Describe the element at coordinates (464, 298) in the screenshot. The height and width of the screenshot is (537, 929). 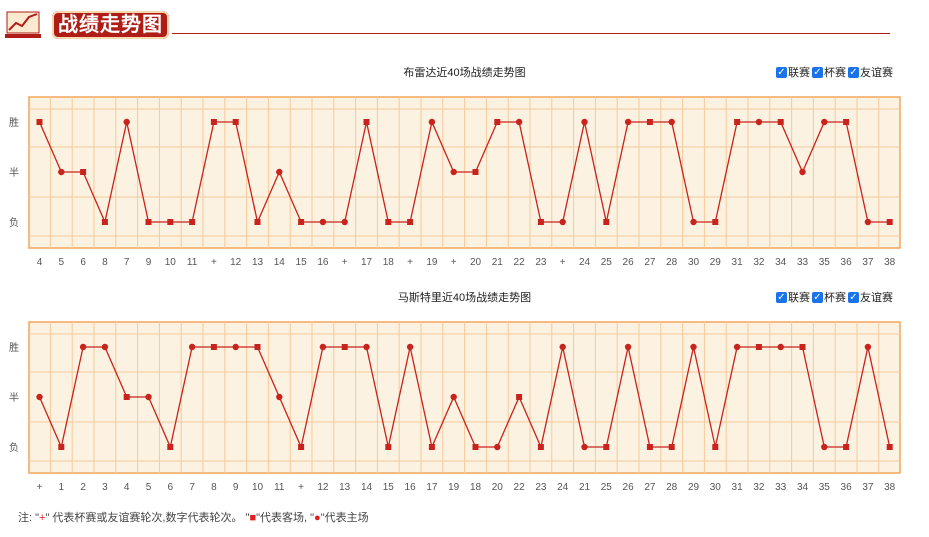
I see `chart-title: 马斯特里近40场战绩走势图` at that location.